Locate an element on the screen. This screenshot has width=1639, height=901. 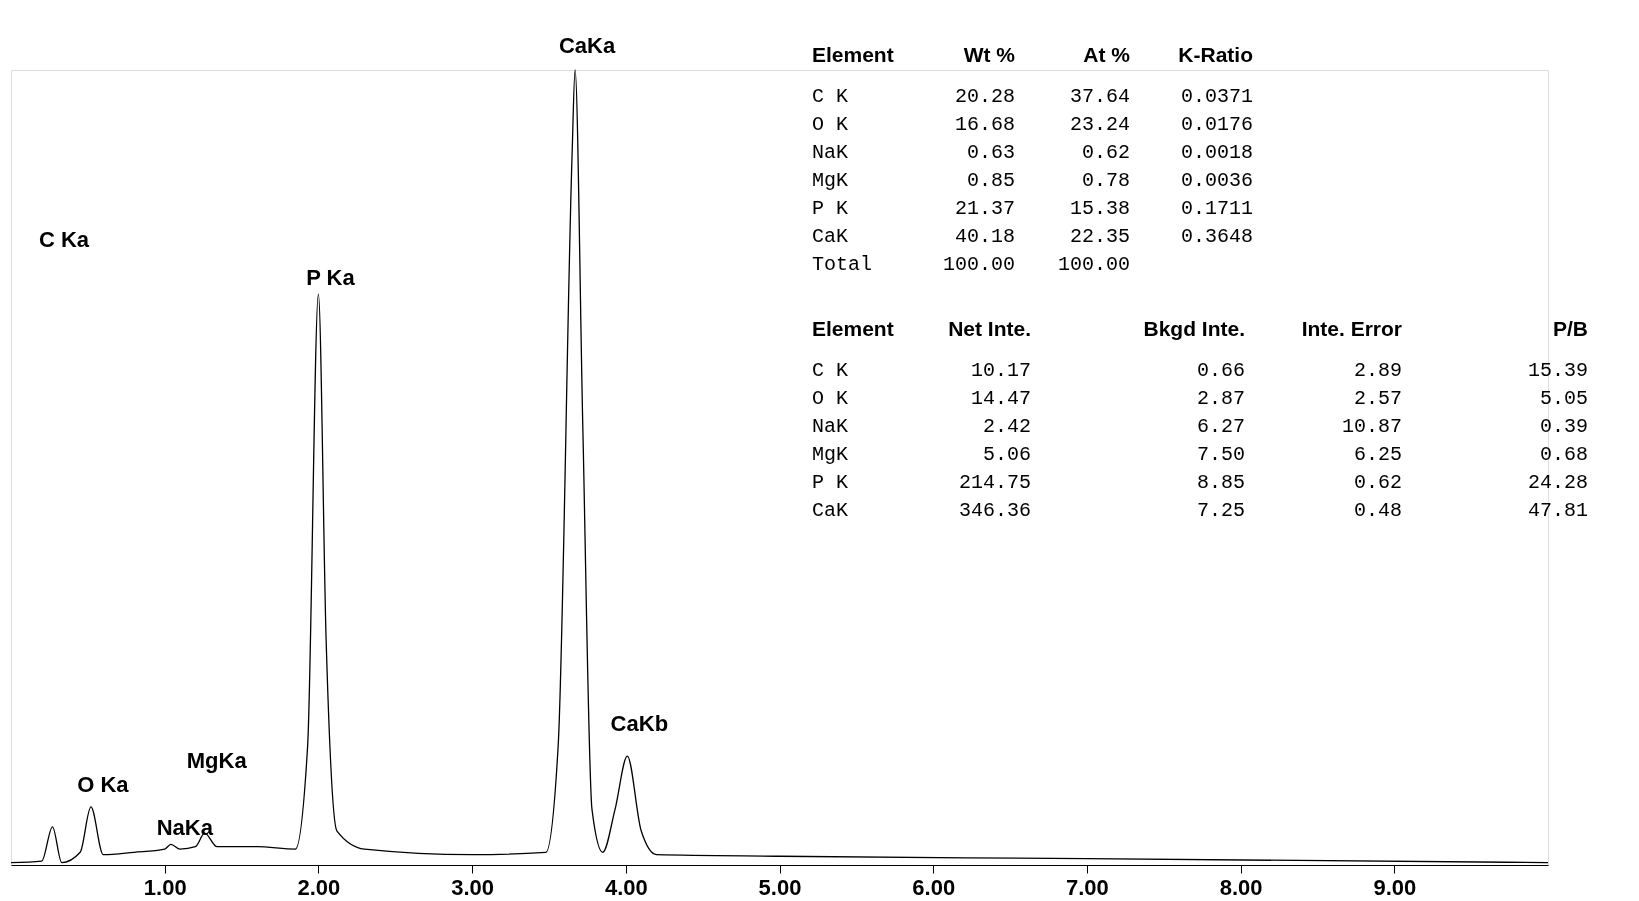
x-tick-label: 3.00 is located at coordinates (473, 887).